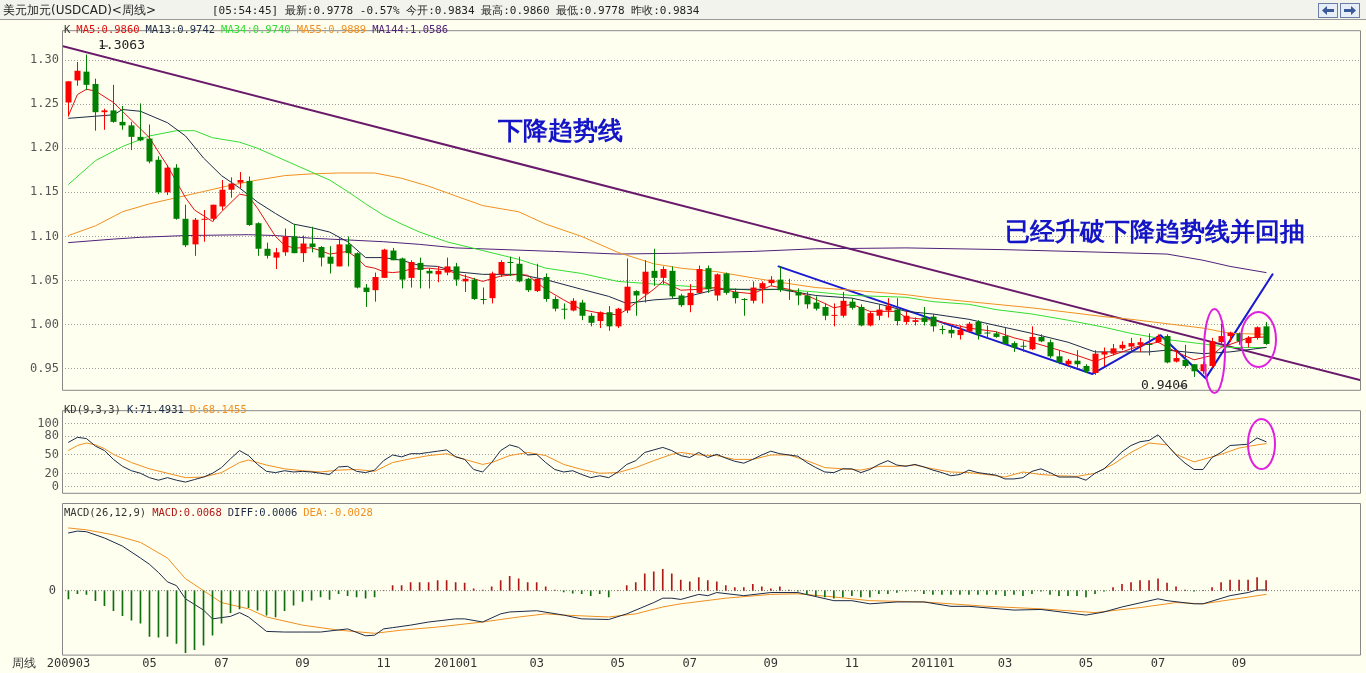 The width and height of the screenshot is (1366, 673). What do you see at coordinates (218, 409) in the screenshot?
I see `text: D:68.1455` at bounding box center [218, 409].